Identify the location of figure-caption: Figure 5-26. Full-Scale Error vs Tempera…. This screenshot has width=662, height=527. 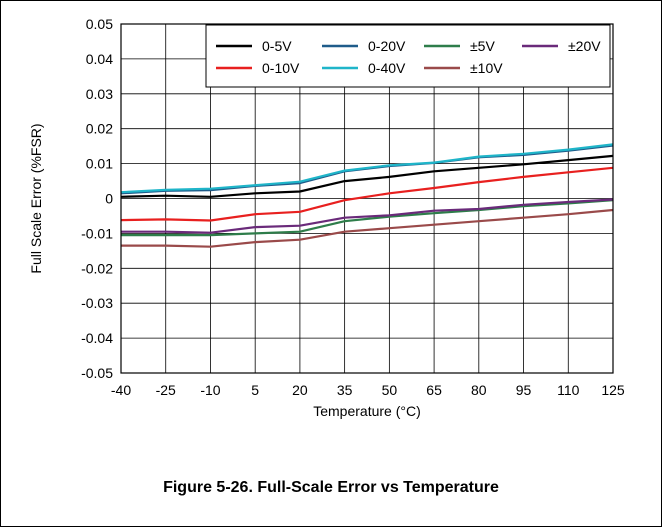
(331, 487).